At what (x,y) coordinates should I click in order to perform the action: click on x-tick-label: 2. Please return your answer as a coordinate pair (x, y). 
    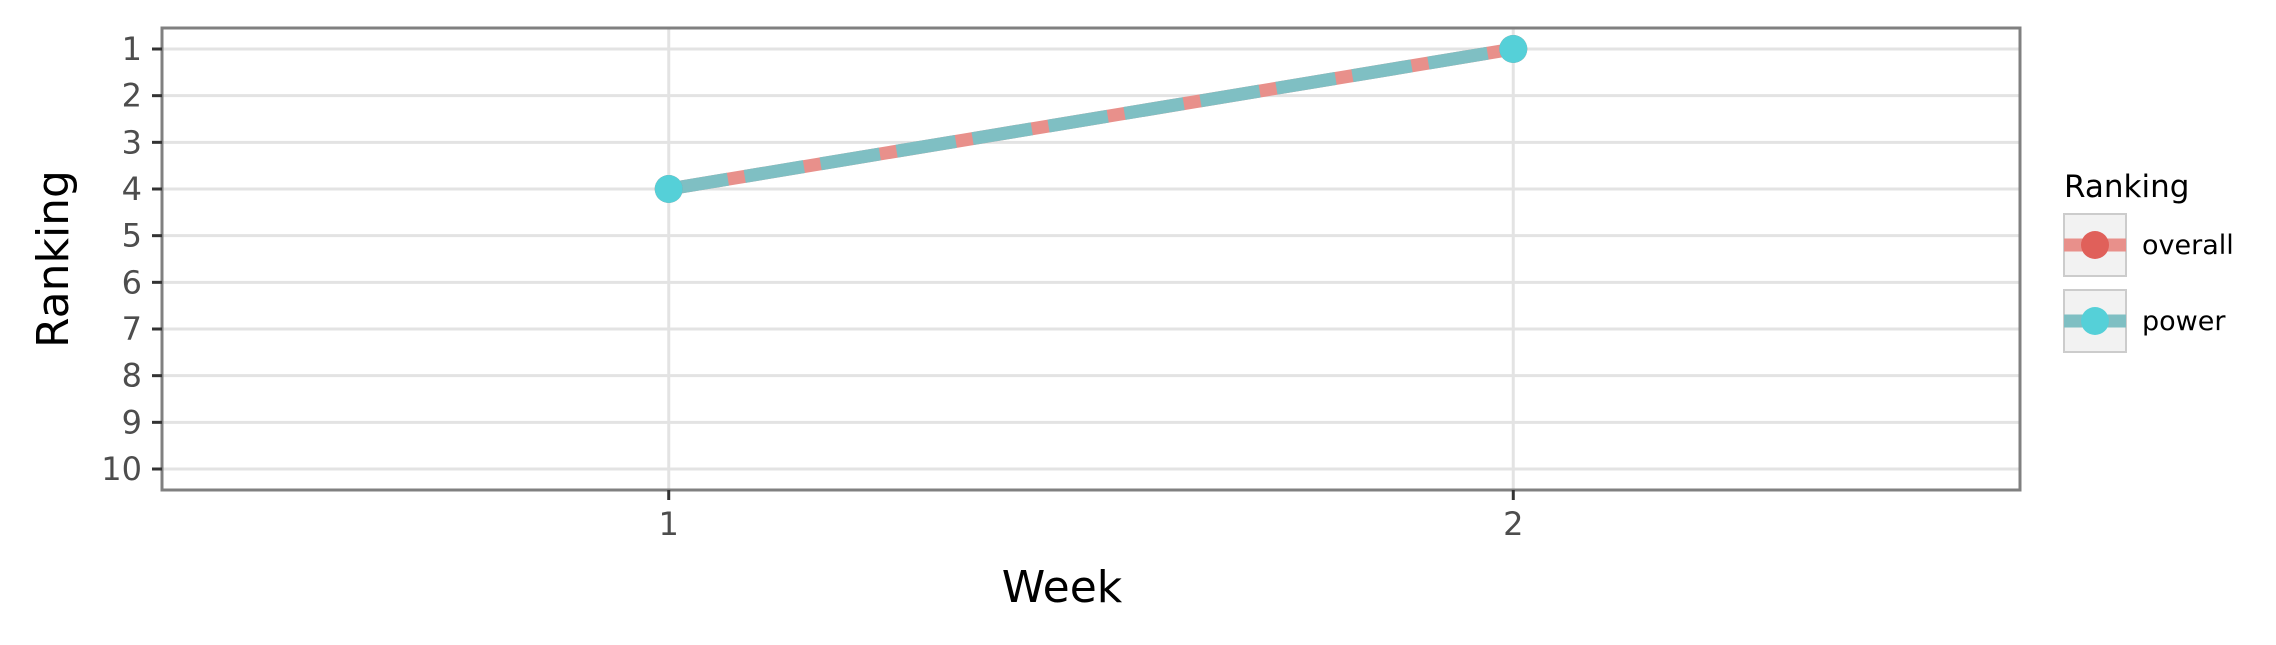
    Looking at the image, I should click on (1513, 524).